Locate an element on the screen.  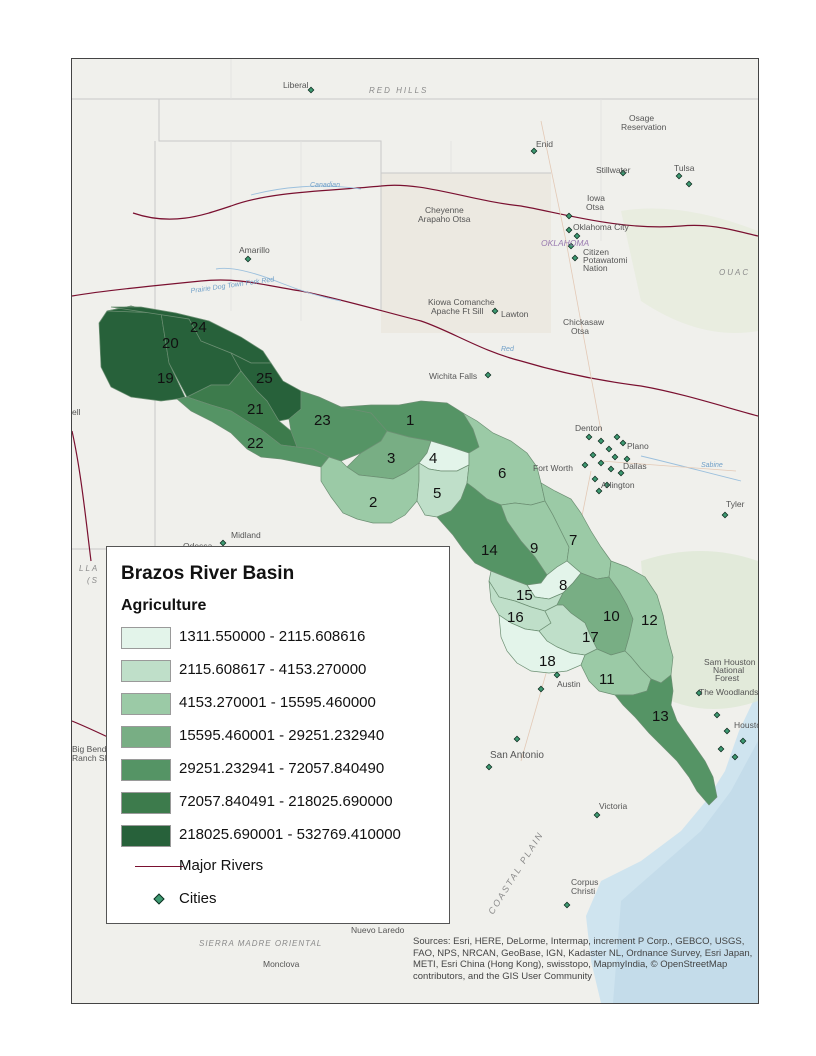
place-ouac: OUAC is located at coordinates (734, 272).